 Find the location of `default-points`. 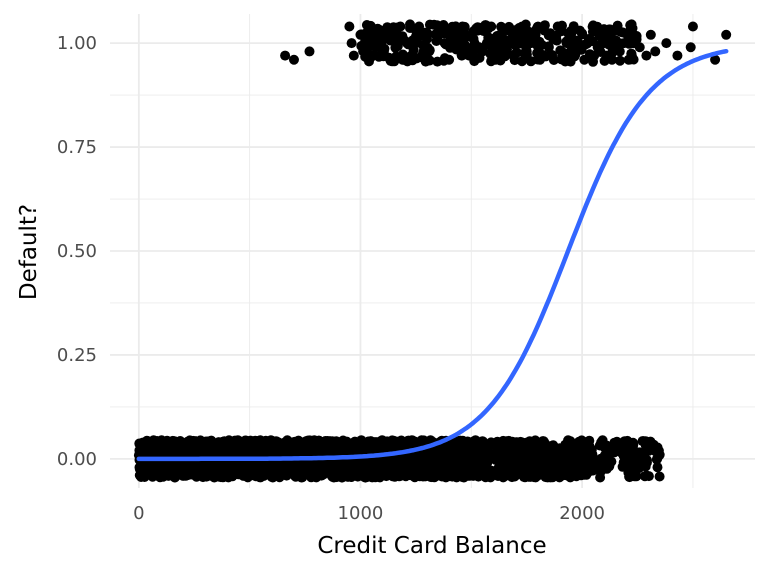

default-points is located at coordinates (506, 43).